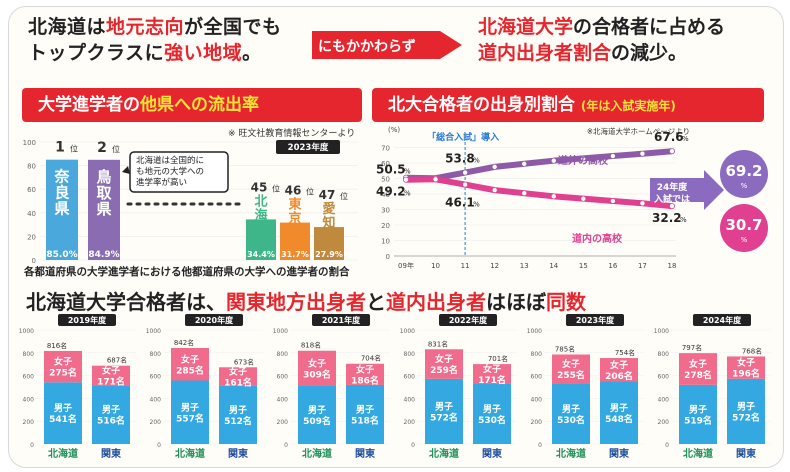  What do you see at coordinates (57, 345) in the screenshot?
I see `total-label: 816名` at bounding box center [57, 345].